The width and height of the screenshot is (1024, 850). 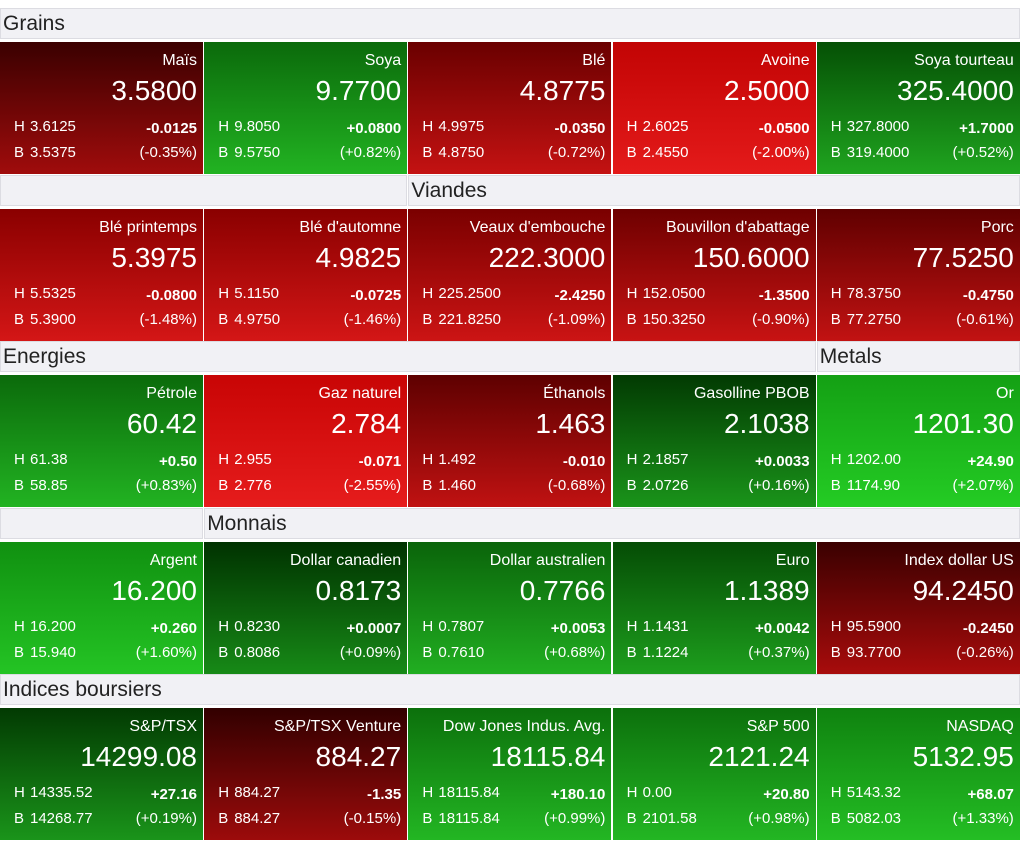 What do you see at coordinates (874, 819) in the screenshot?
I see `quote-low: 5082.03` at bounding box center [874, 819].